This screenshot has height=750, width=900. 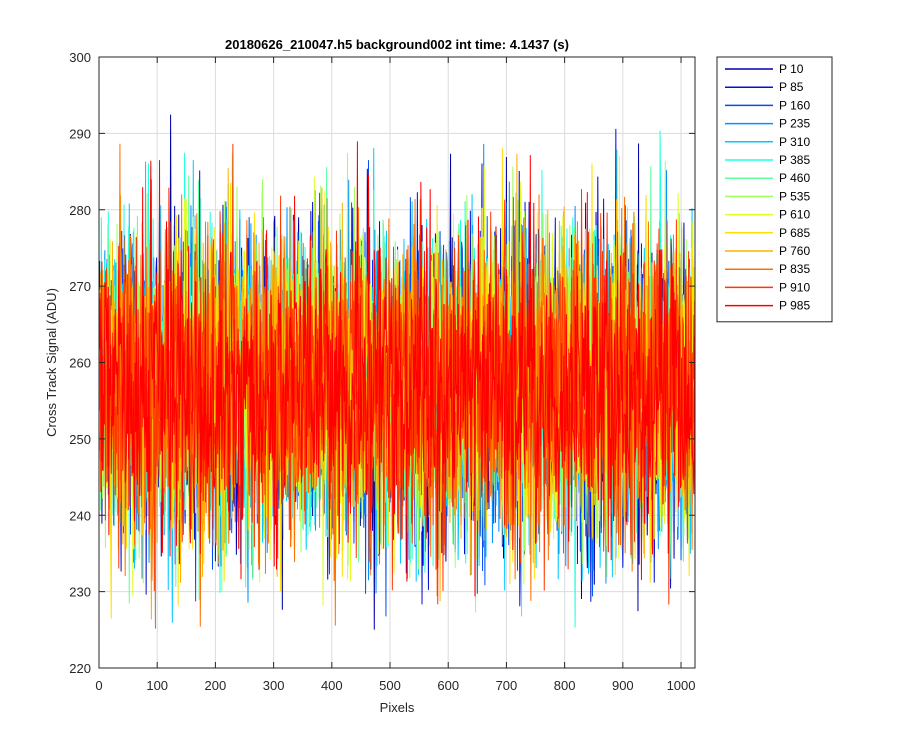 I want to click on y-tick-label: 220, so click(x=80, y=668).